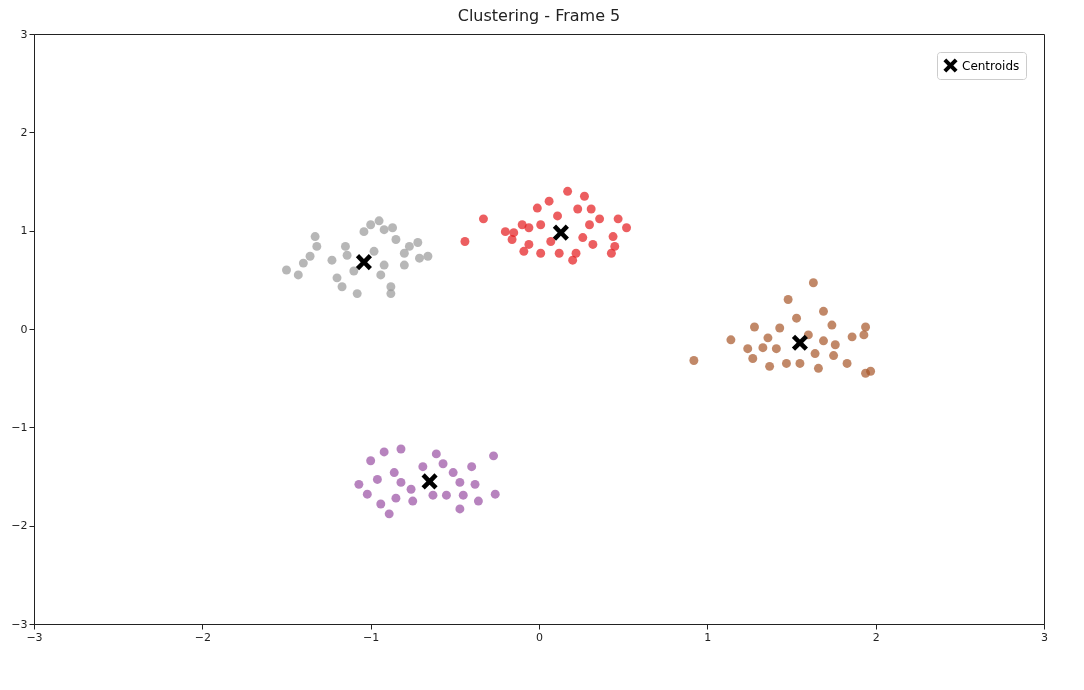  I want to click on x-tick-label: 3, so click(1044, 637).